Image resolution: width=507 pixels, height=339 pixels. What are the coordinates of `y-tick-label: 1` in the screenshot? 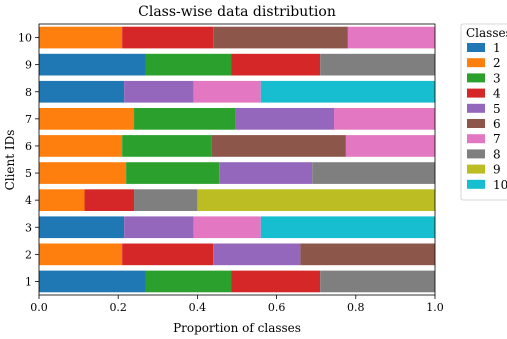 It's located at (28, 281).